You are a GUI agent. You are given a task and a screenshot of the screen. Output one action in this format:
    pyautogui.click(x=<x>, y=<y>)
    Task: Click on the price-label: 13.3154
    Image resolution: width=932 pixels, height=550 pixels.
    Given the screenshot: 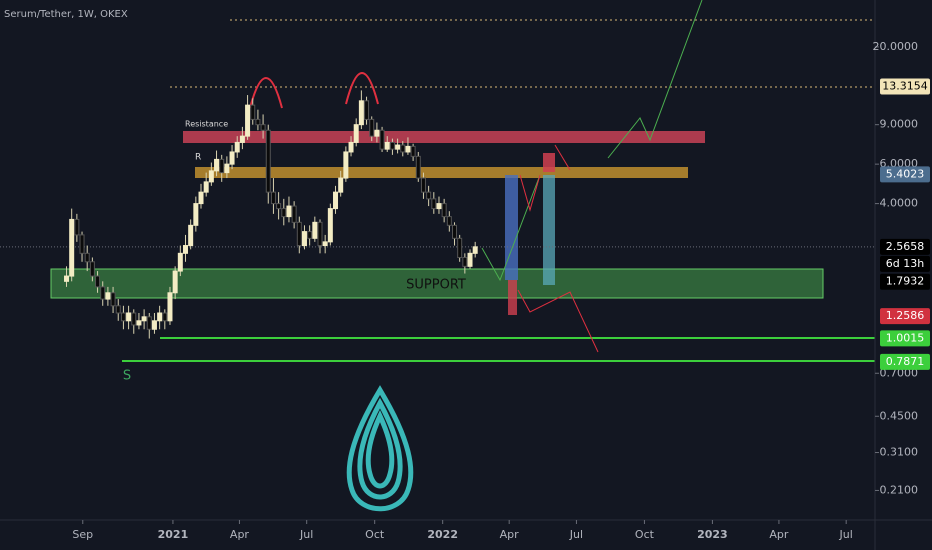 What is the action you would take?
    pyautogui.click(x=905, y=86)
    